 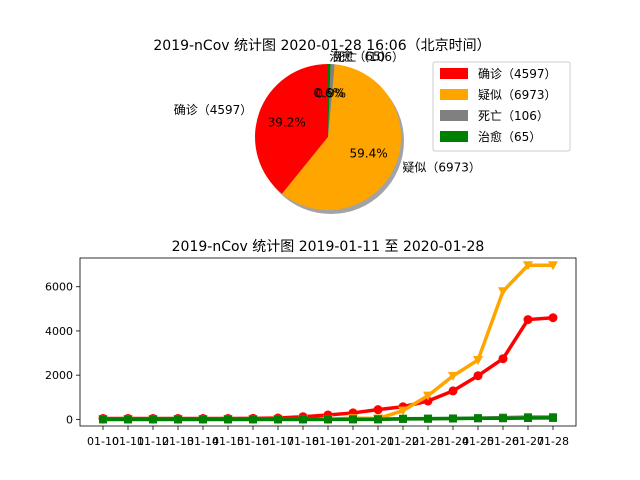 I want to click on x-tick-label: 01-25, so click(x=478, y=441).